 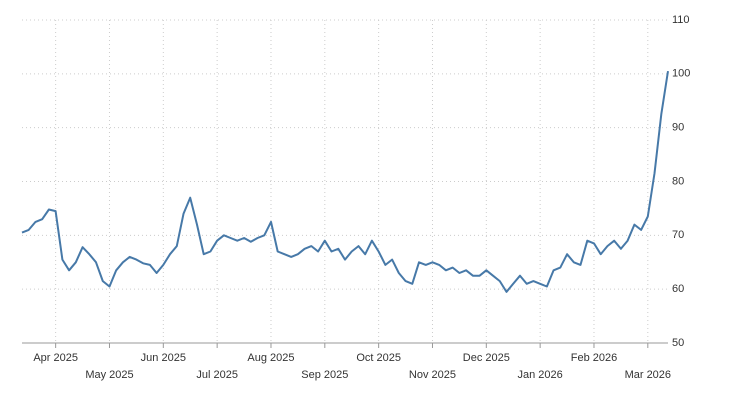 I want to click on x-tick-label: Nov 2025, so click(x=432, y=375).